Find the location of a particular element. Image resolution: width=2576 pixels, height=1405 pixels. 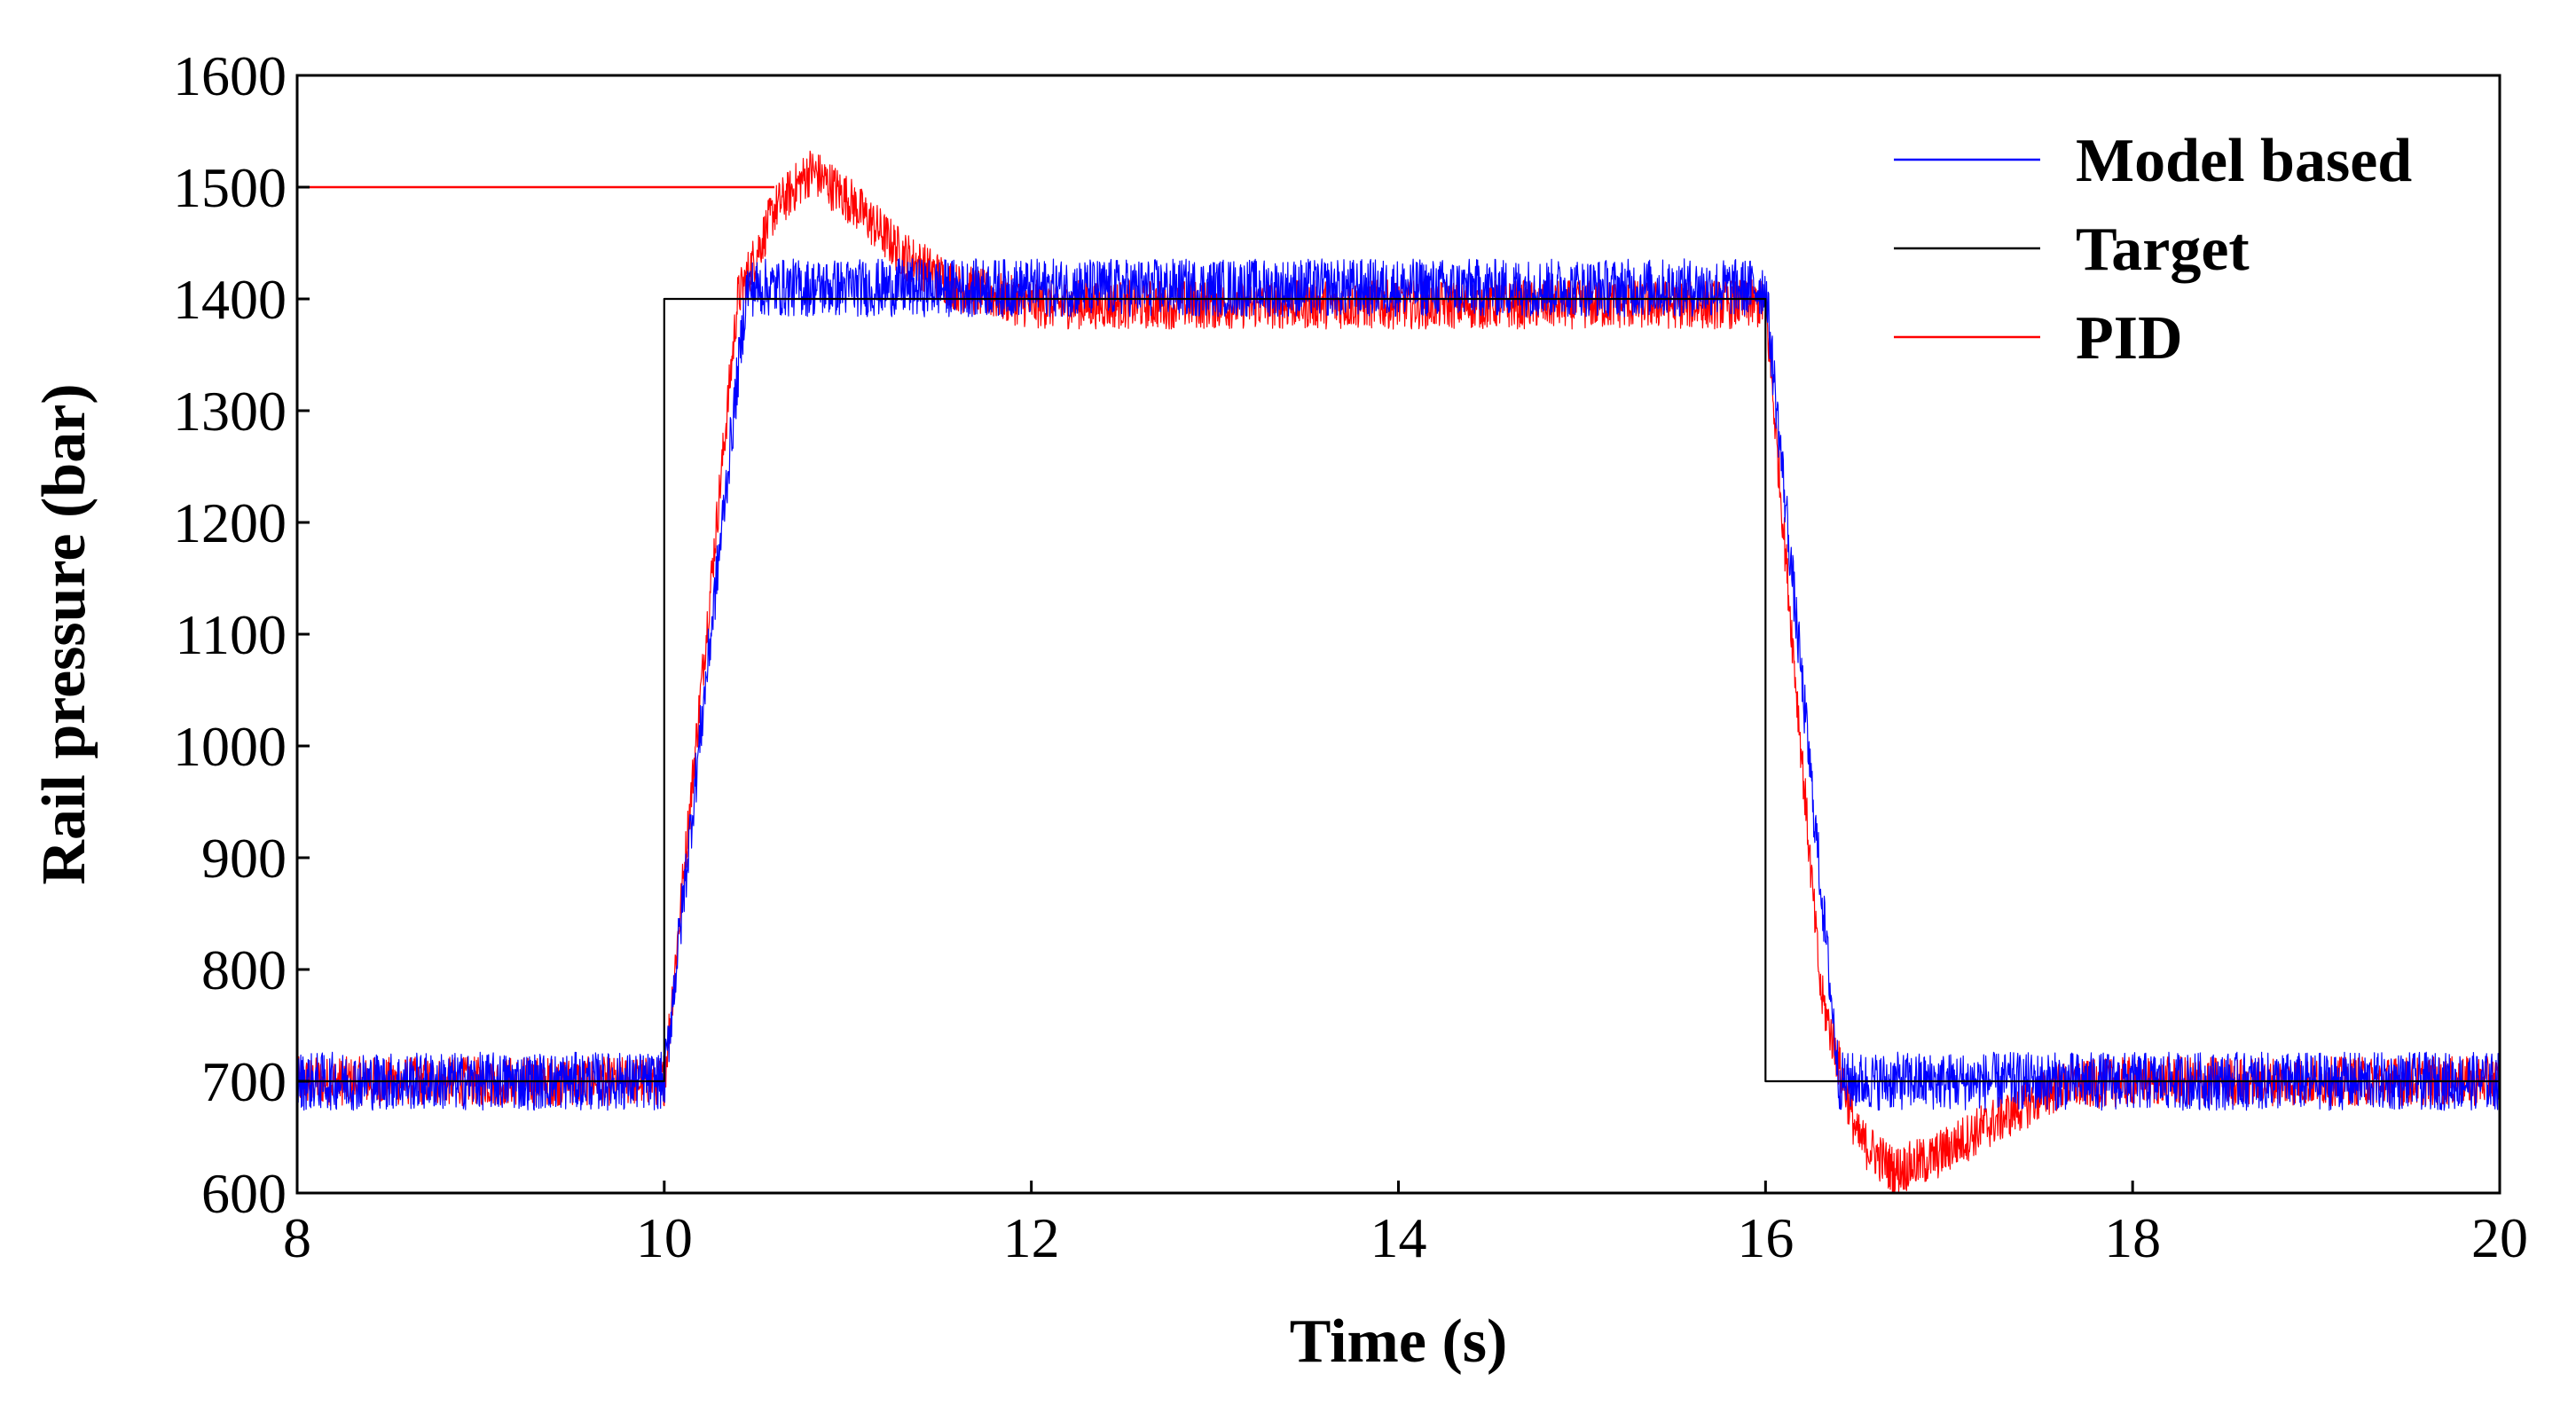

x-tick-label: 10 is located at coordinates (664, 1237).